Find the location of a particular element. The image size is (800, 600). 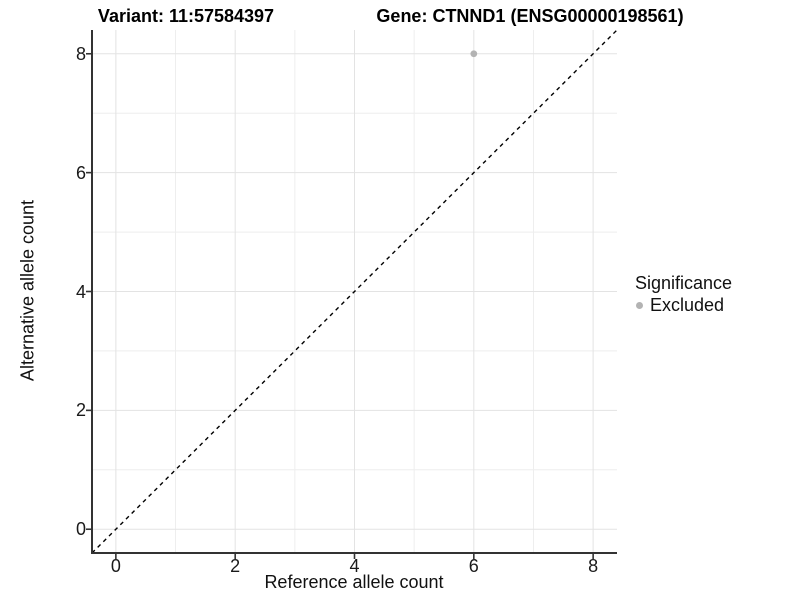

legend-title: Significance is located at coordinates (684, 283).